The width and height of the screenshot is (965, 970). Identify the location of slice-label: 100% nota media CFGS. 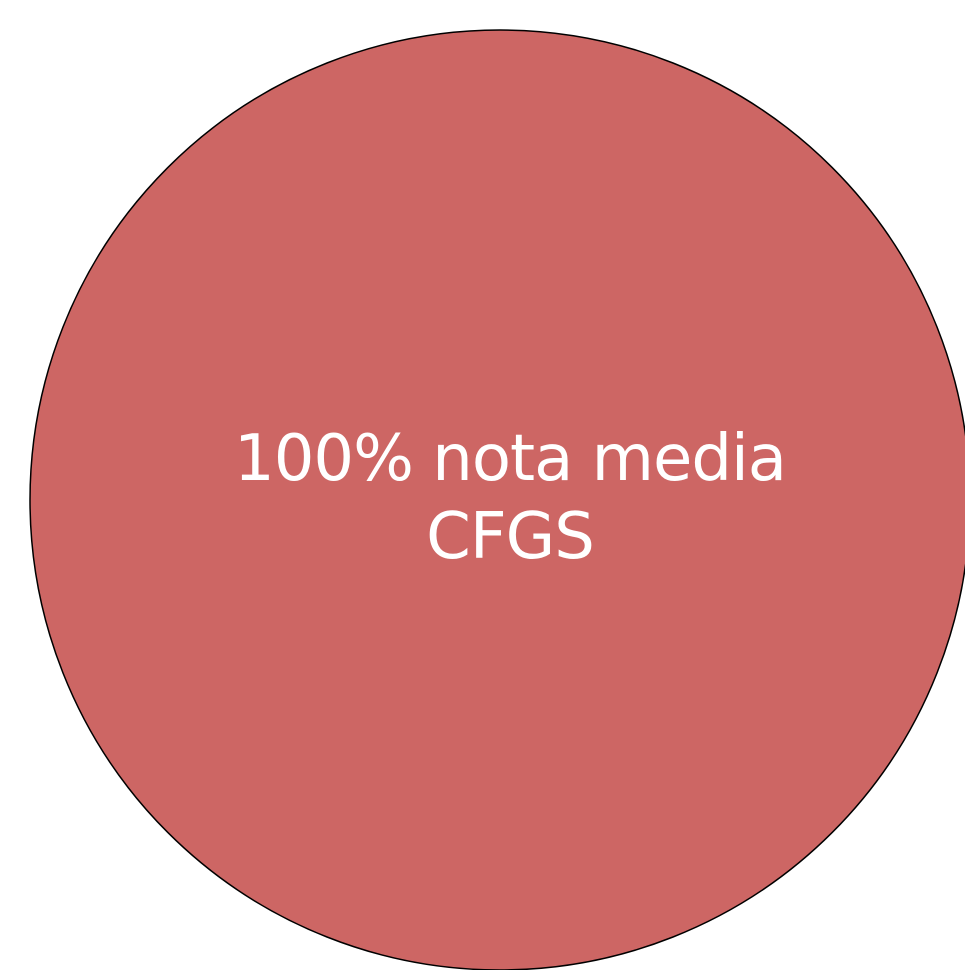
(510, 498).